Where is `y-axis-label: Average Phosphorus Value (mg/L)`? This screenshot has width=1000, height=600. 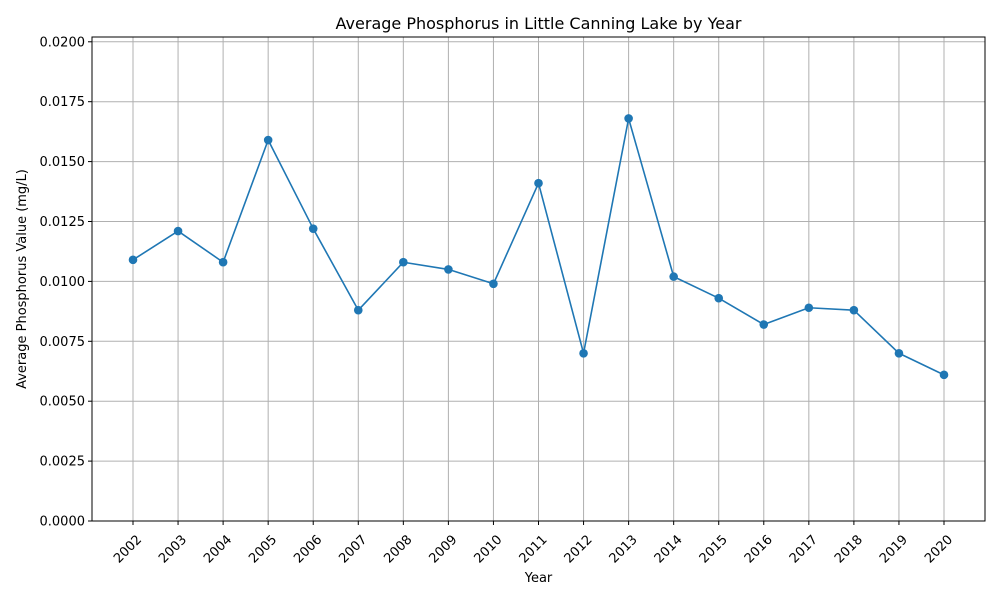
y-axis-label: Average Phosphorus Value (mg/L) is located at coordinates (22, 279).